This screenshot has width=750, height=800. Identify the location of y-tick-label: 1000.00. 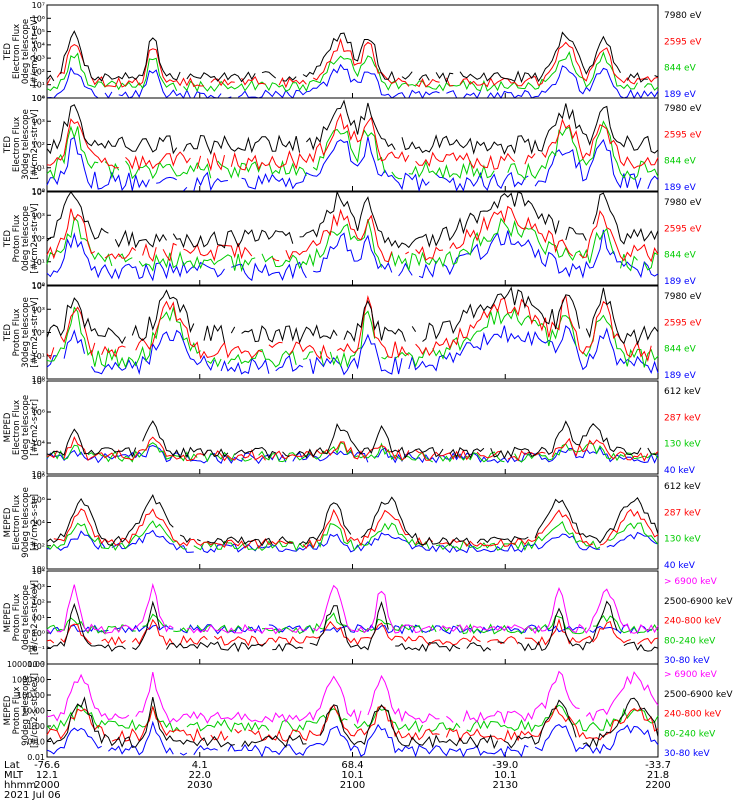
(28, 680).